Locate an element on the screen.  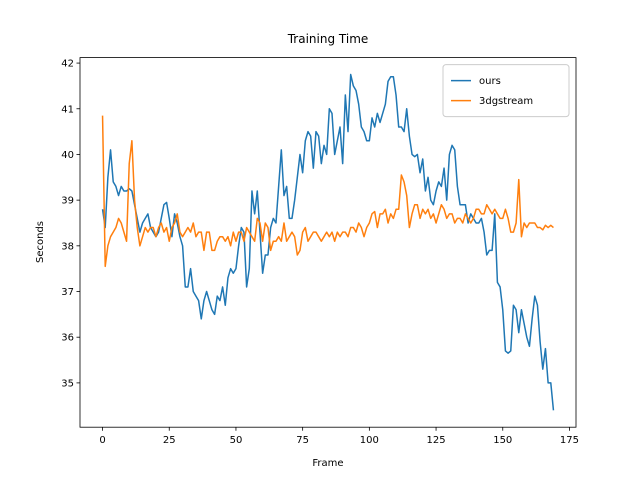
y-tick-label: 40 is located at coordinates (67, 155).